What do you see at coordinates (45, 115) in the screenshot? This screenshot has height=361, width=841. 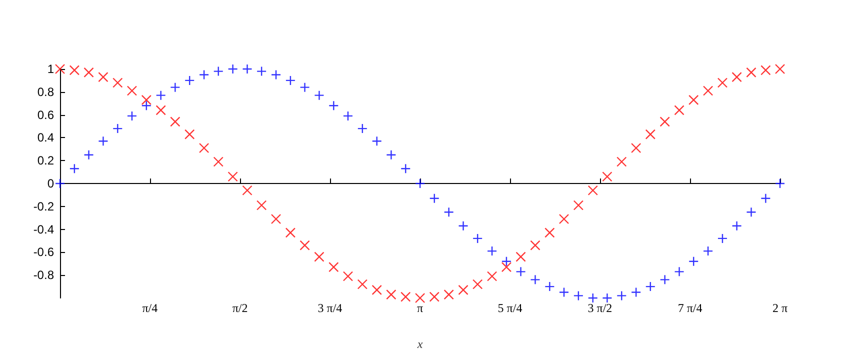 I see `y-tick-label: 0.6` at bounding box center [45, 115].